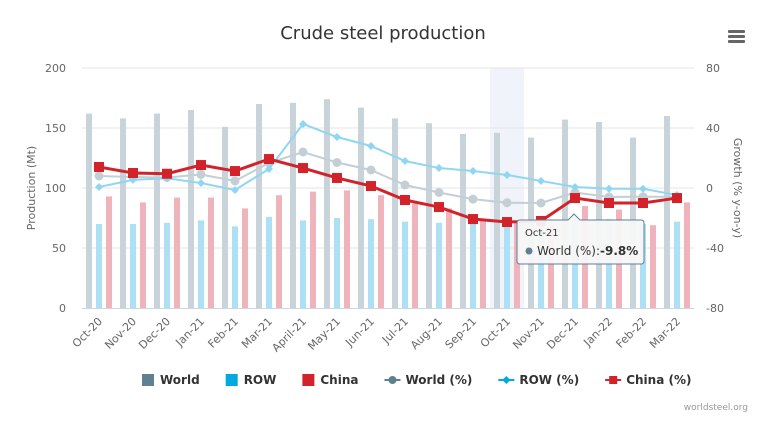 The image size is (757, 421). I want to click on x-tick-label: Dec-21, so click(562, 333).